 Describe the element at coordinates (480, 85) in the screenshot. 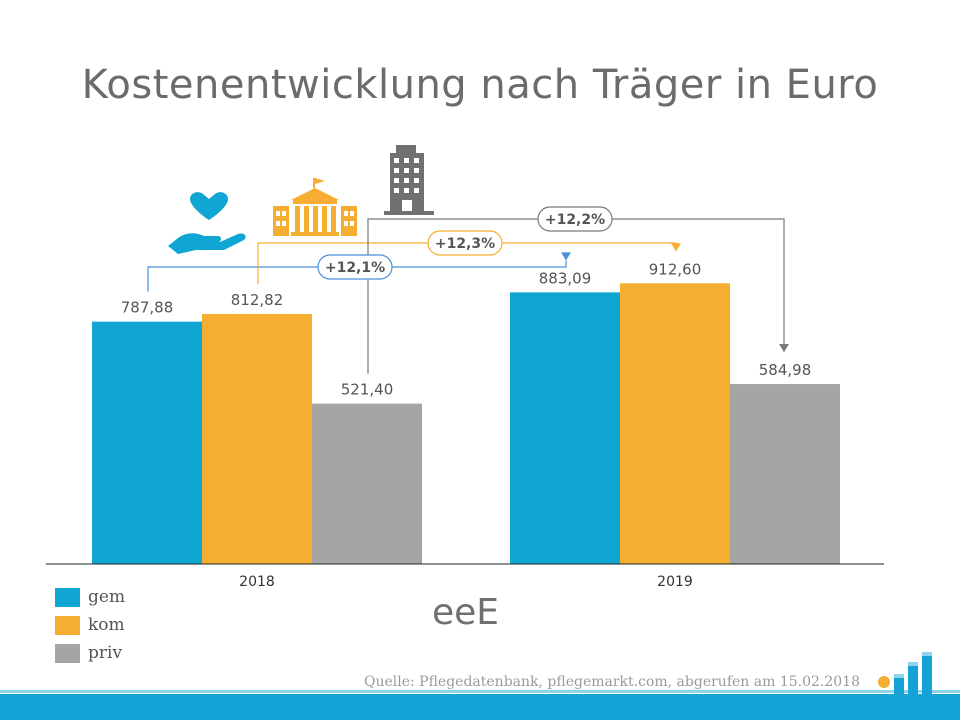

I see `chart-title: Kostenentwicklung nach Träger in Euro` at that location.